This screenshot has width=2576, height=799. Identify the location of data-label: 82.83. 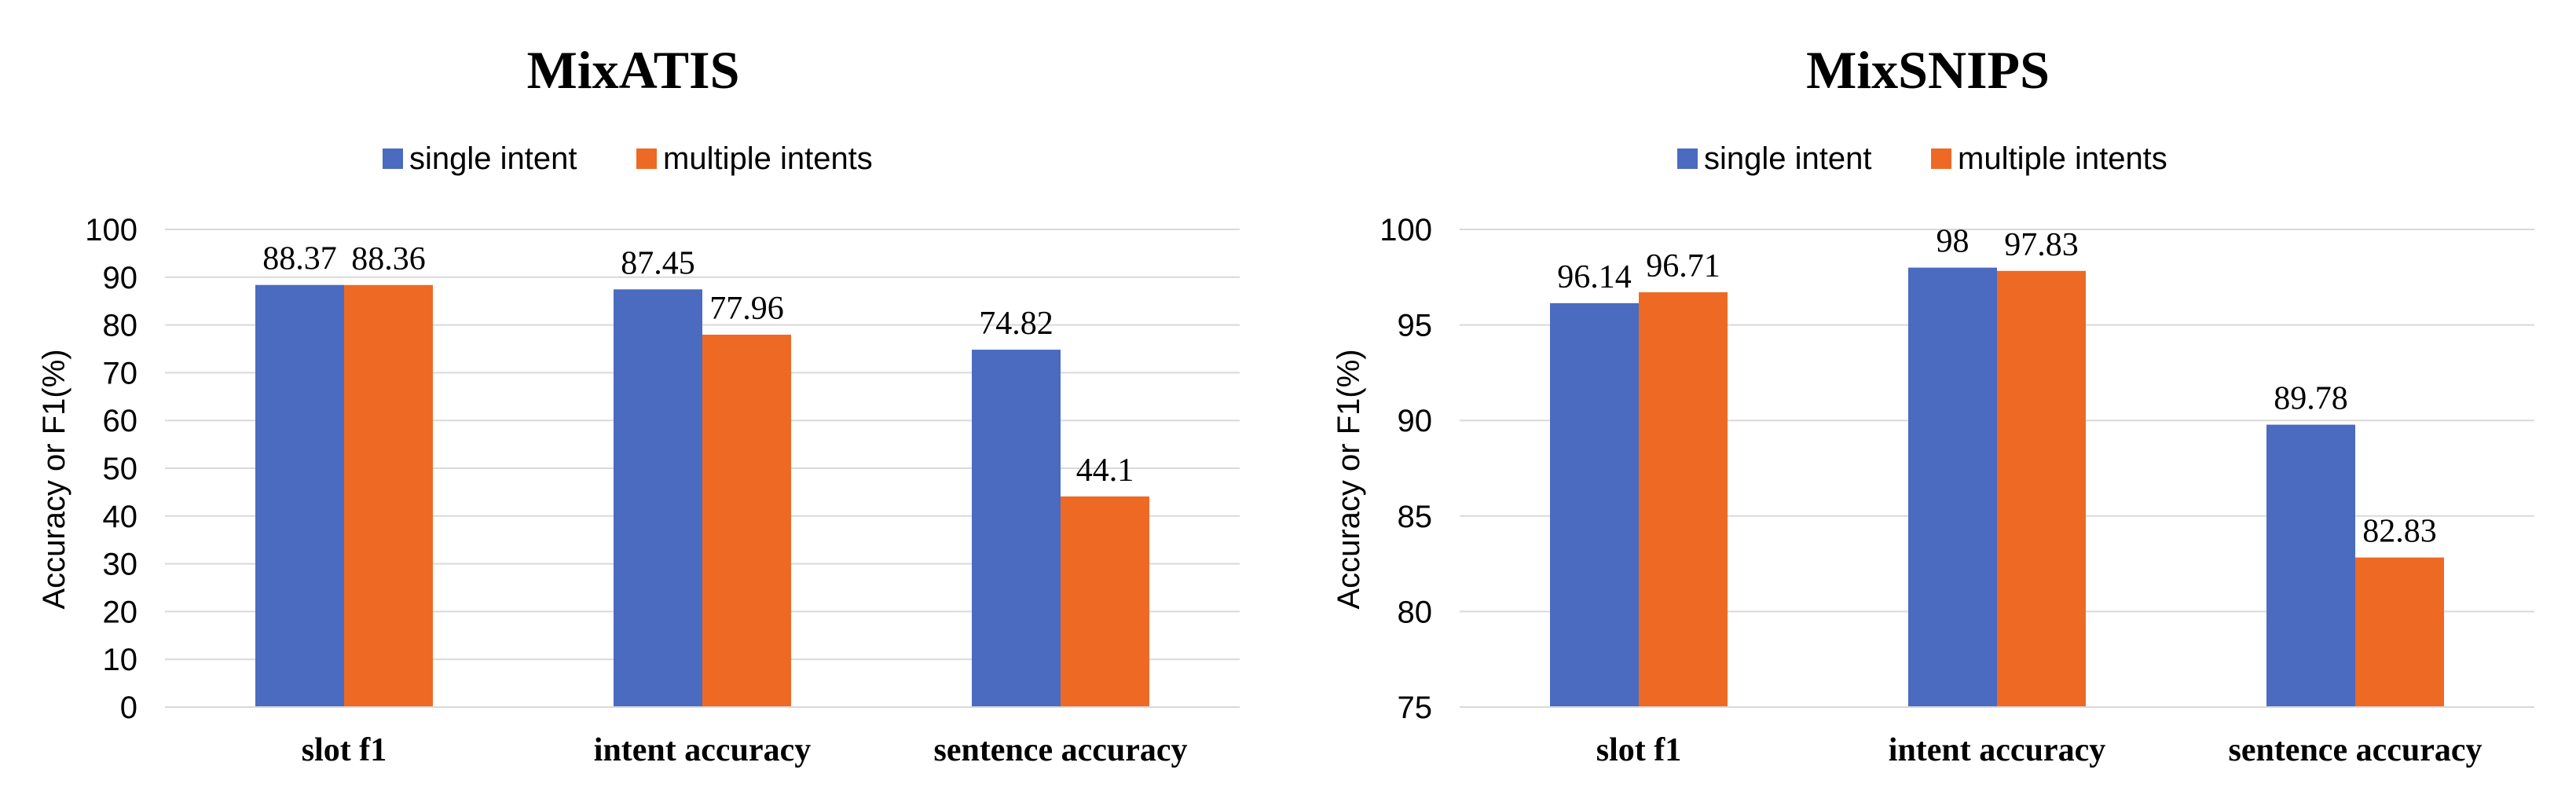
(2399, 532).